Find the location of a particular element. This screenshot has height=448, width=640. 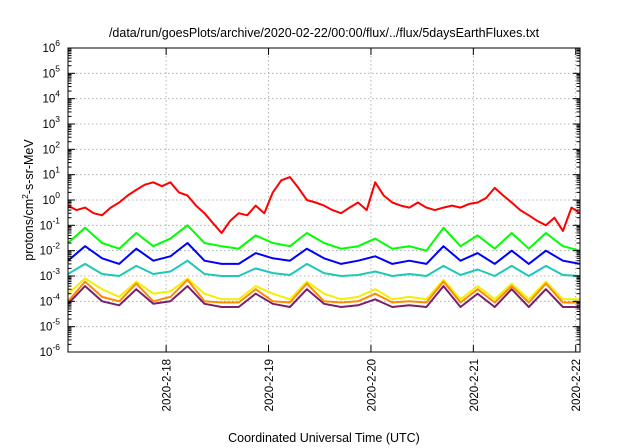

y-tick-label: 10⁻² is located at coordinates (50, 249).